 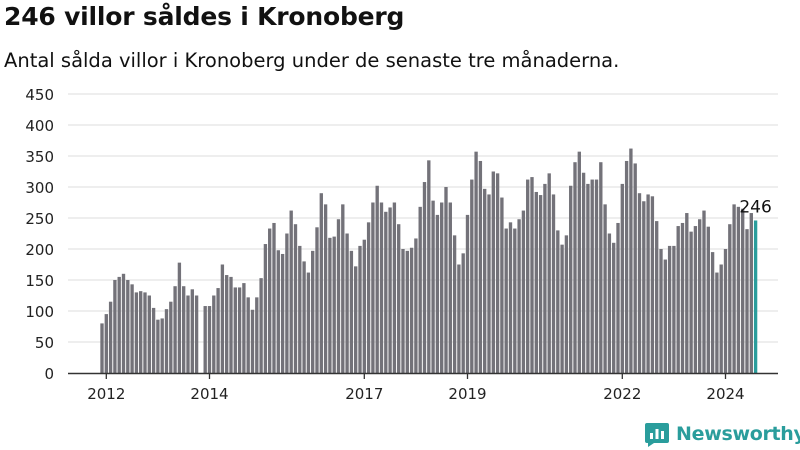 What do you see at coordinates (657, 435) in the screenshot?
I see `newsworthy-logo-icon` at bounding box center [657, 435].